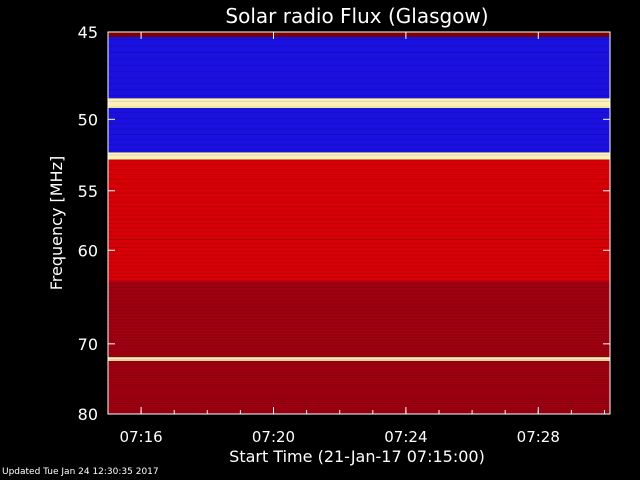 This screenshot has width=640, height=480. Describe the element at coordinates (357, 456) in the screenshot. I see `x-axis-label: Start Time (21-Jan-17 07:15:00)` at that location.